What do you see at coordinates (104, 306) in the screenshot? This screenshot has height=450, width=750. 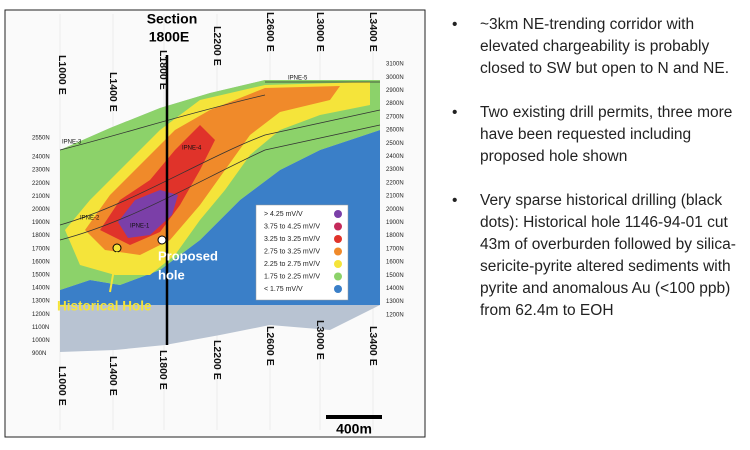 I see `historical-hole-label: Historical Hole` at bounding box center [104, 306].